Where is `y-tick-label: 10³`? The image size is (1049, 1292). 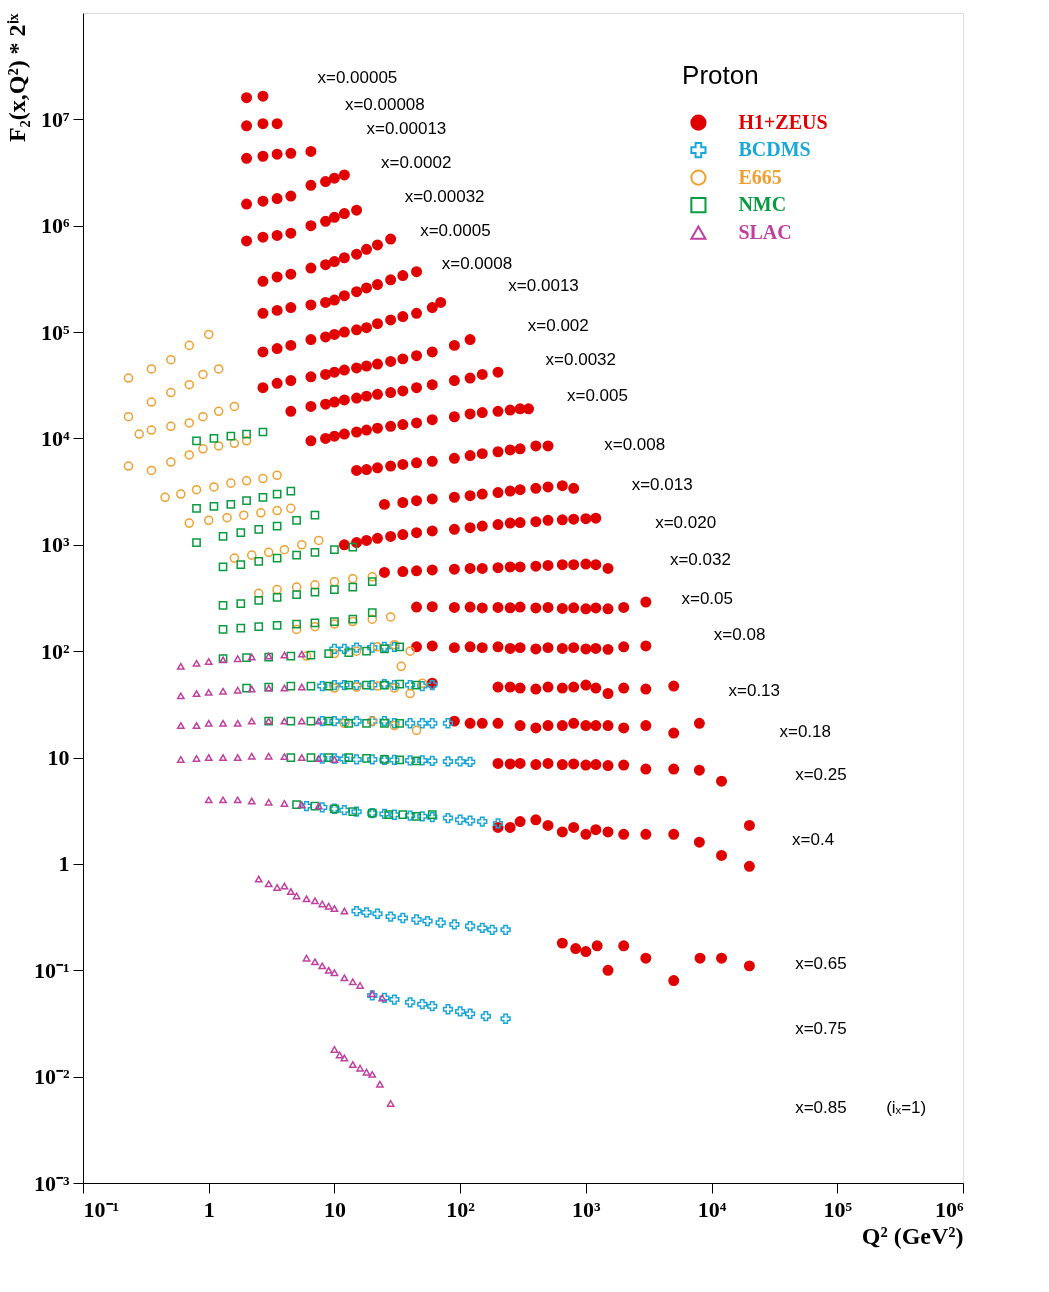 y-tick-label: 10³ is located at coordinates (55, 545).